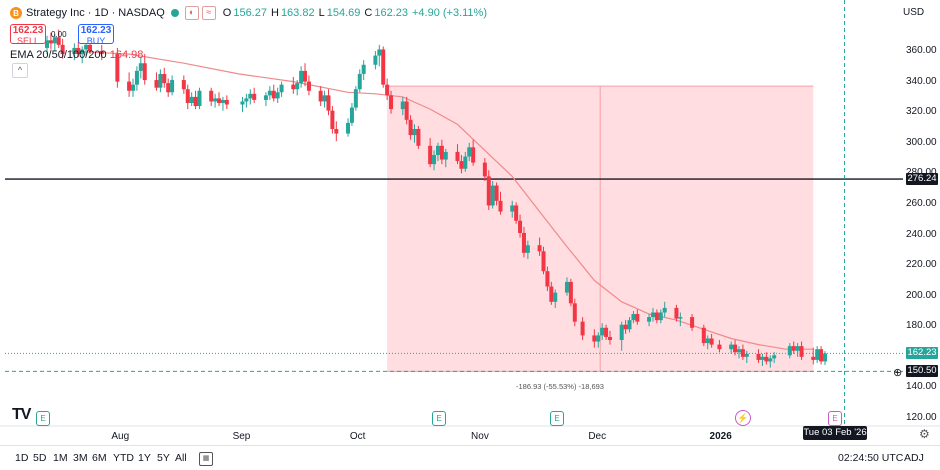  Describe the element at coordinates (921, 50) in the screenshot. I see `price-tick-label: 360.00` at that location.